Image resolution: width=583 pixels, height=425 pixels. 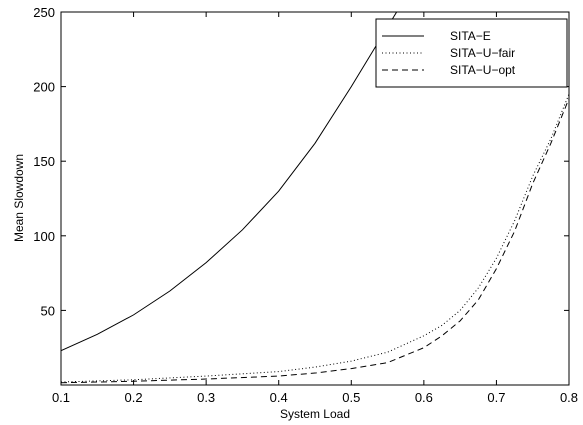 What do you see at coordinates (496, 397) in the screenshot?
I see `x-tick-label: 0.7` at bounding box center [496, 397].